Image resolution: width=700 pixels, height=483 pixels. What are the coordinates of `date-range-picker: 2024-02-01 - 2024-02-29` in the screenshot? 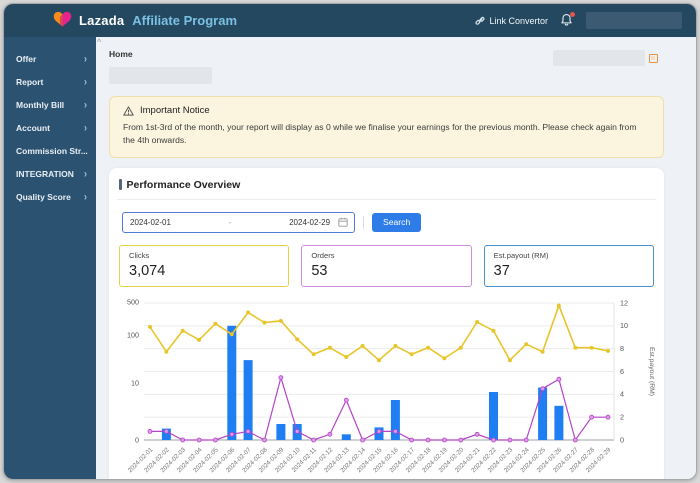 It's located at (238, 222).